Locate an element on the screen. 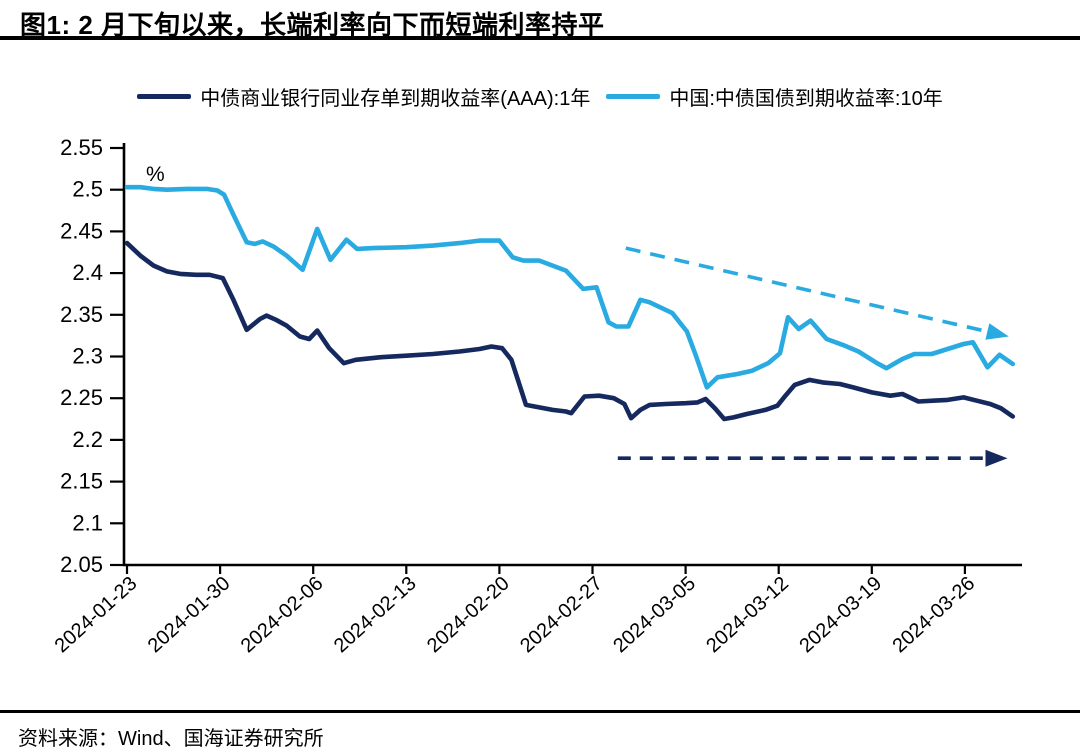 The image size is (1080, 750). x-tick-label: 2024-03-12 is located at coordinates (747, 614).